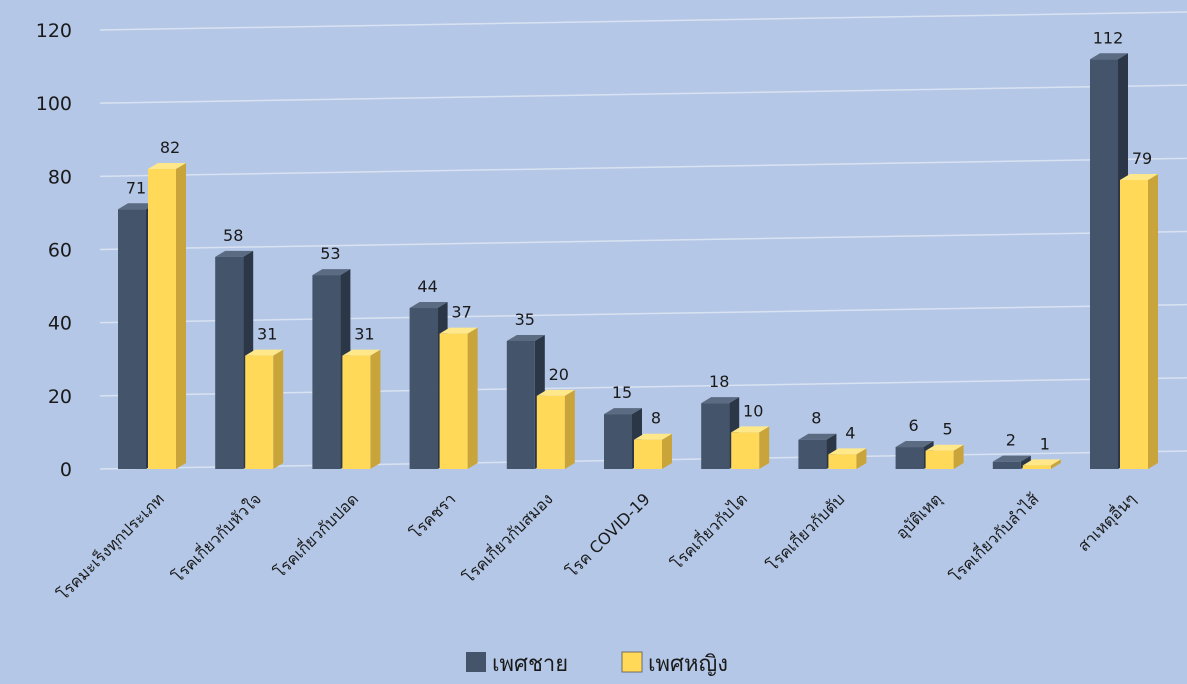  Describe the element at coordinates (688, 664) in the screenshot. I see `legend-label: เพศหญิง` at that location.